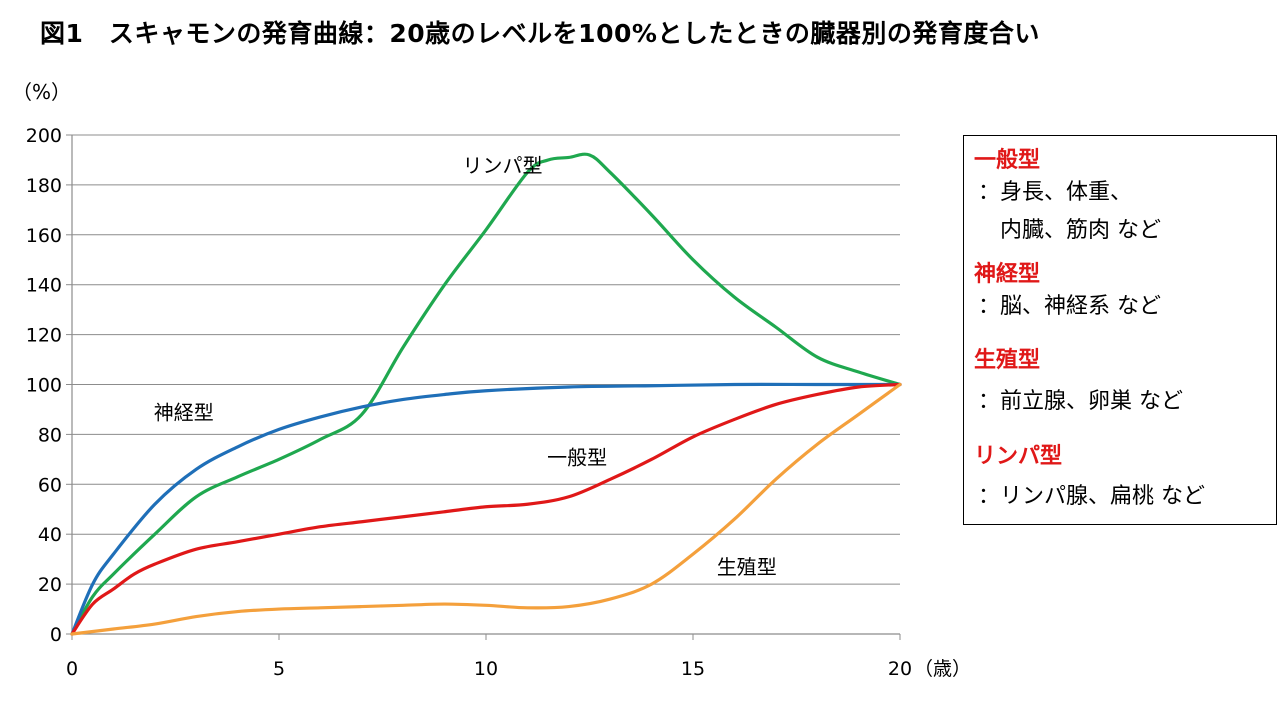  What do you see at coordinates (747, 567) in the screenshot?
I see `annotation-reproductive: 生殖型` at bounding box center [747, 567].